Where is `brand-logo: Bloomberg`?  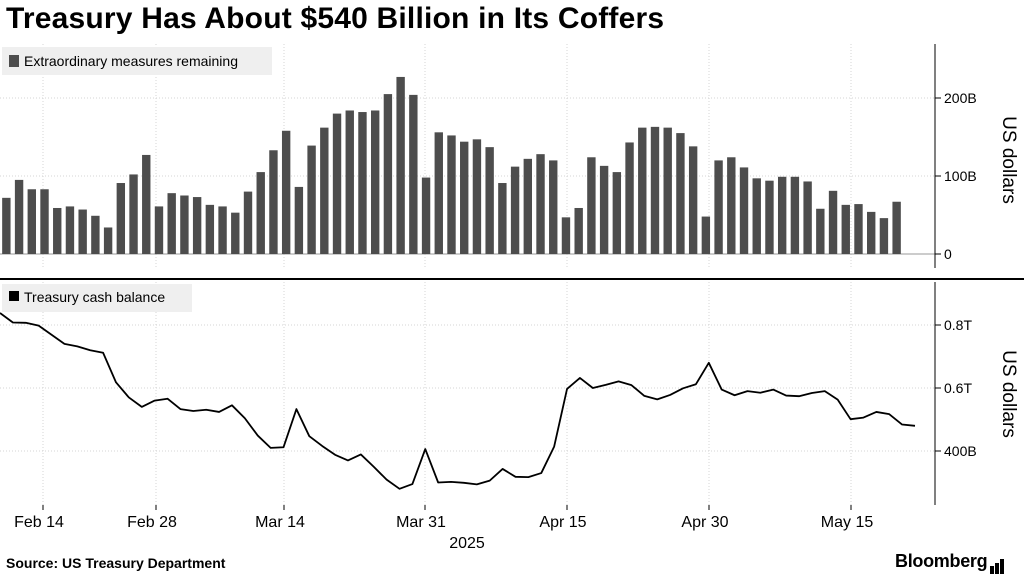
brand-logo: Bloomberg is located at coordinates (950, 562).